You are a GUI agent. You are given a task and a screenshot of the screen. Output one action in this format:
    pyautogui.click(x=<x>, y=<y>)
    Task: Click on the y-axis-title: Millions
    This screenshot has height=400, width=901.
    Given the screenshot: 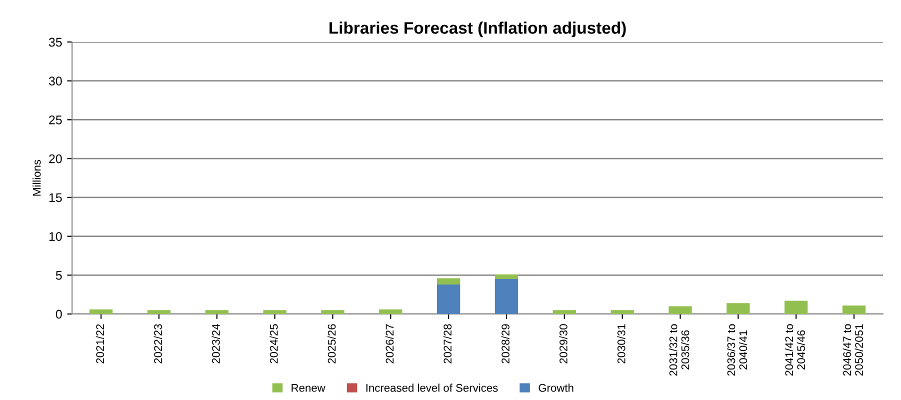 What is the action you would take?
    pyautogui.click(x=36, y=178)
    